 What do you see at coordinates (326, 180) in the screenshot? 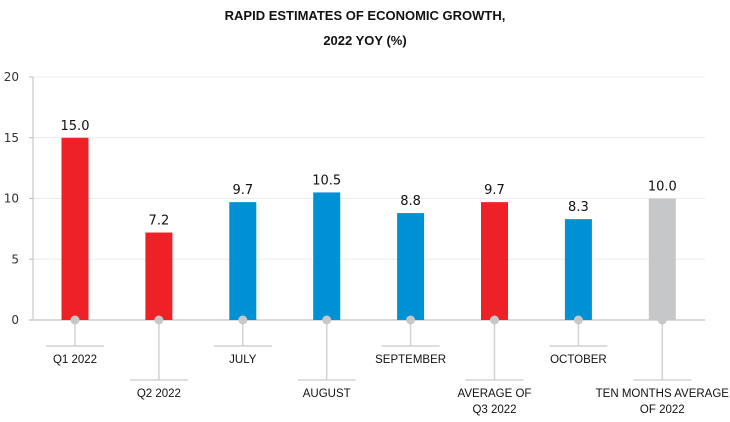
I see `data-label: 10.5` at bounding box center [326, 180].